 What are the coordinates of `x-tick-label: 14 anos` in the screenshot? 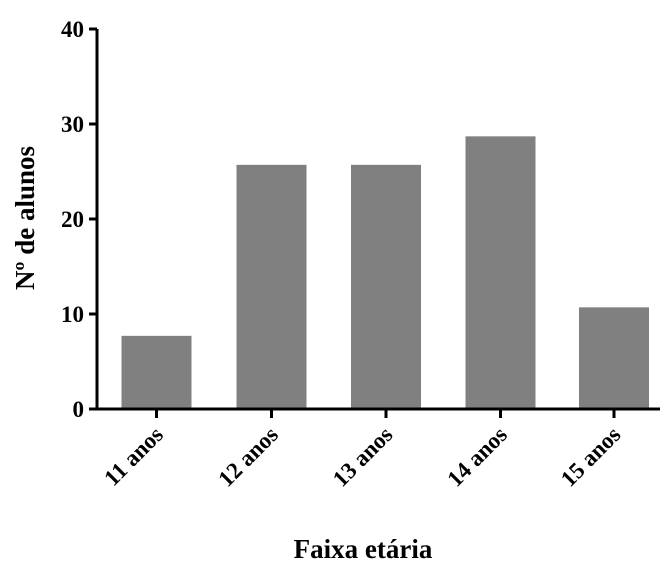 It's located at (477, 457).